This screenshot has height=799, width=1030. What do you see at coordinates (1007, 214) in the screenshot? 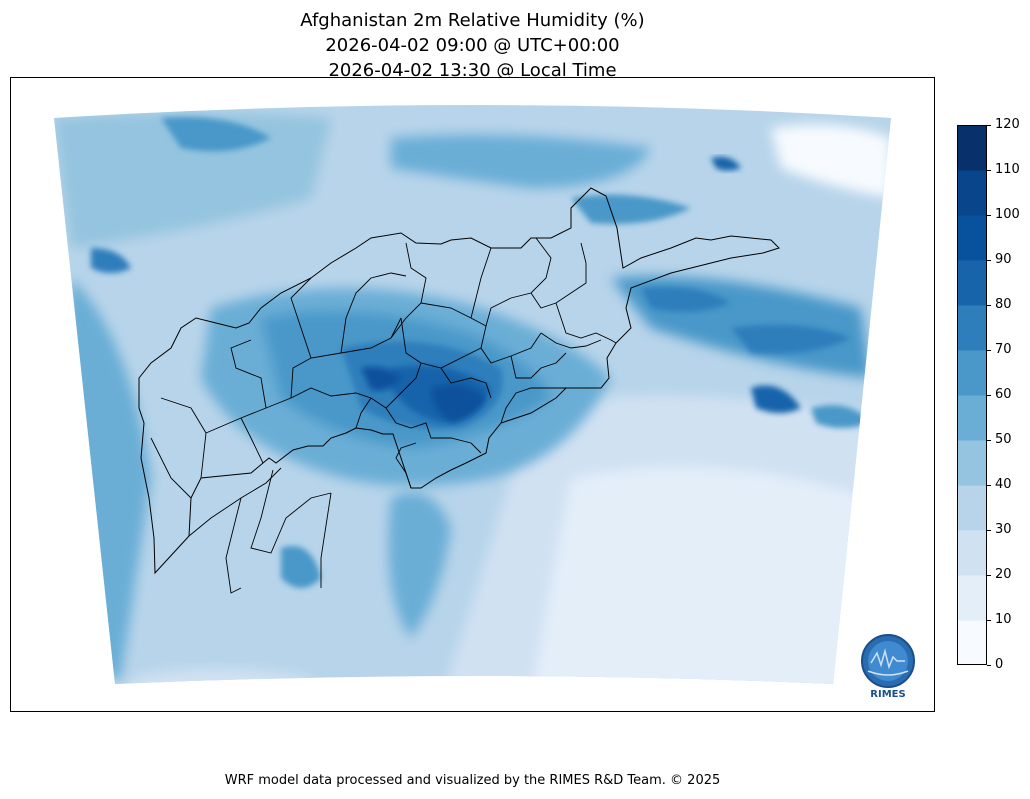
I see `colorbar-tick-label: 100` at bounding box center [1007, 214].